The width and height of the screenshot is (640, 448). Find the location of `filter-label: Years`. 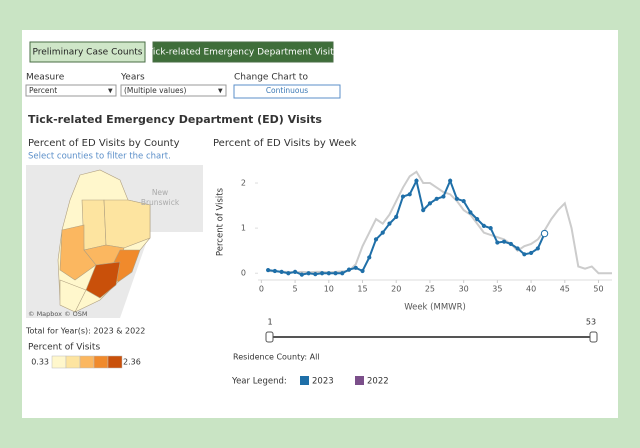

filter-label: Years is located at coordinates (132, 78).